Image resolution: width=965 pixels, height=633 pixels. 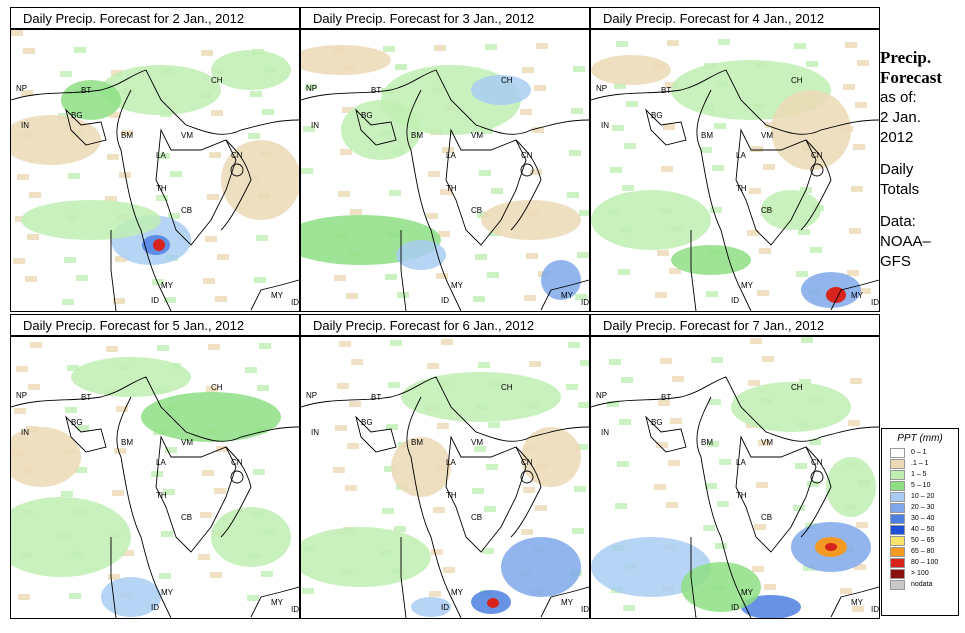 I want to click on side-title-line1: Precip., so click(x=906, y=57).